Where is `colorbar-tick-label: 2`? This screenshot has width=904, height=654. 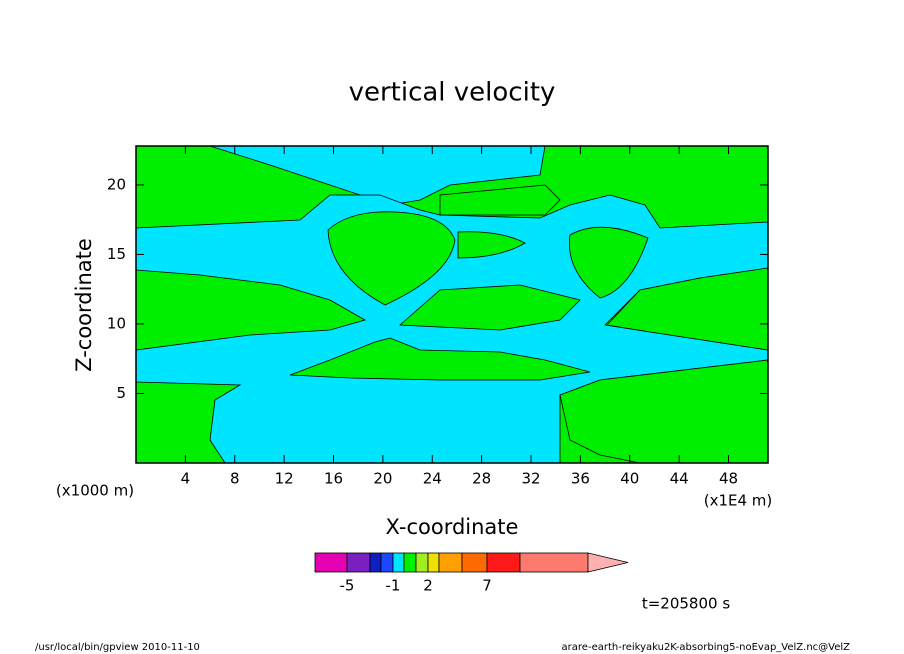 colorbar-tick-label: 2 is located at coordinates (428, 586).